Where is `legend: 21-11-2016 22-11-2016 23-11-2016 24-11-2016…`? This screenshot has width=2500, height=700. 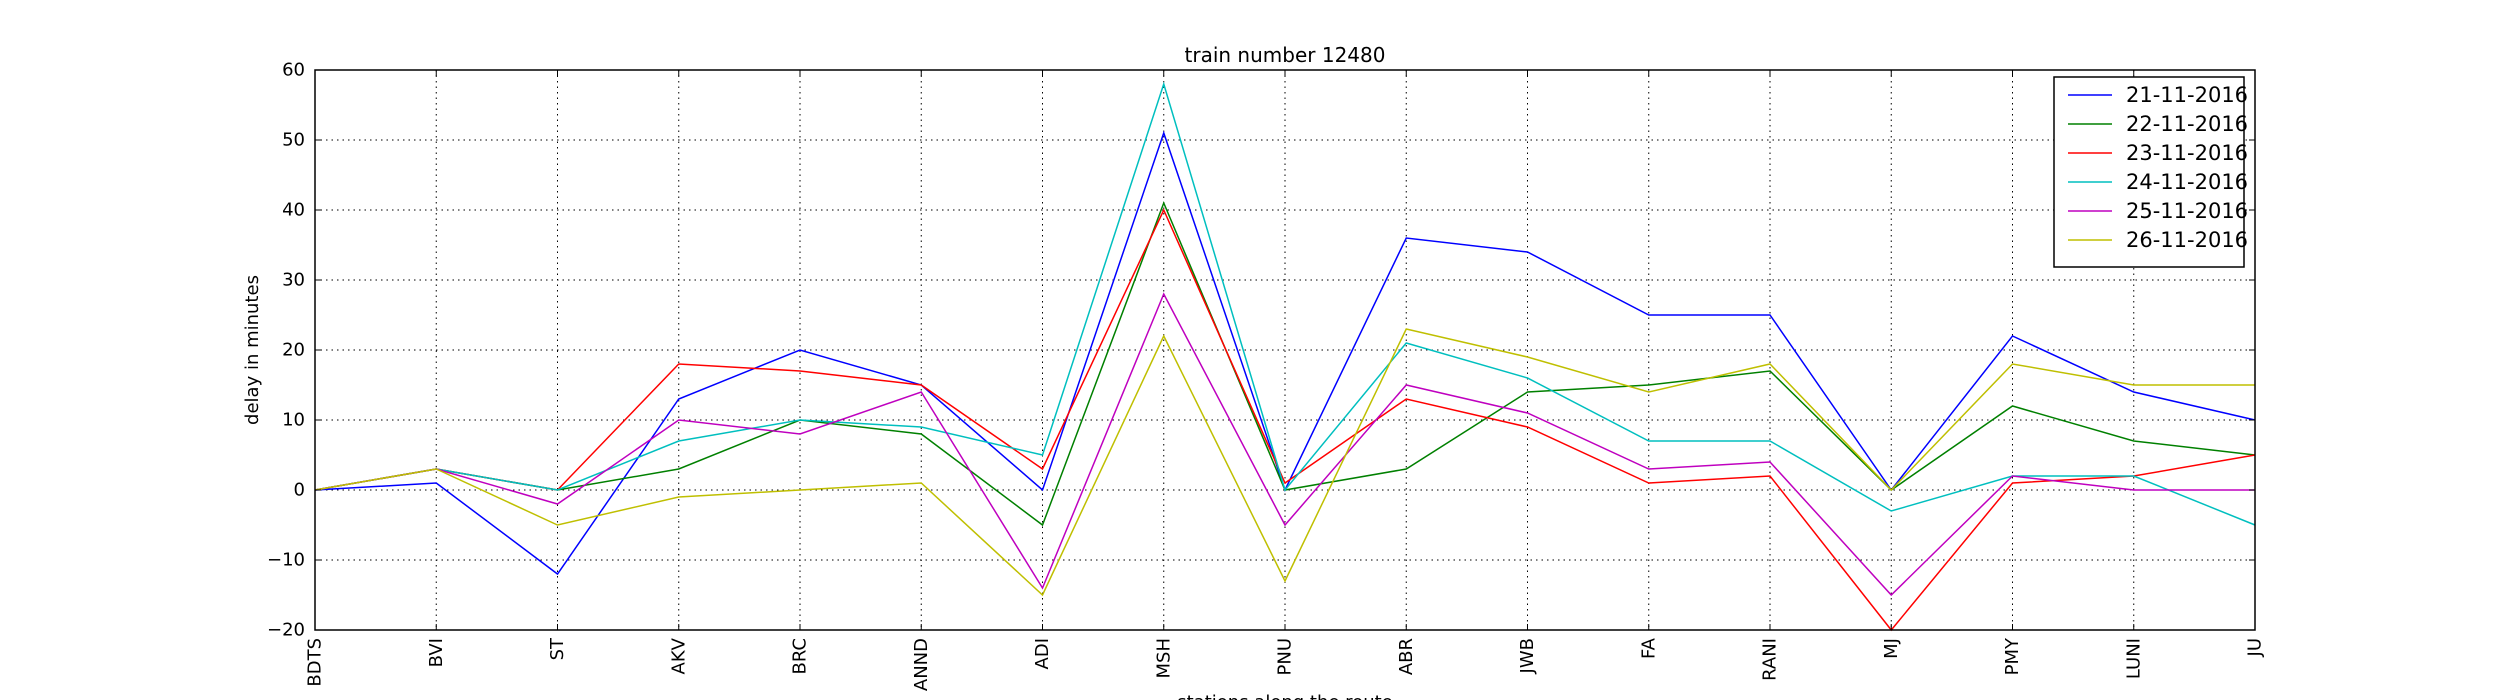 legend: 21-11-2016 22-11-2016 23-11-2016 24-11-2016… is located at coordinates (2150, 172).